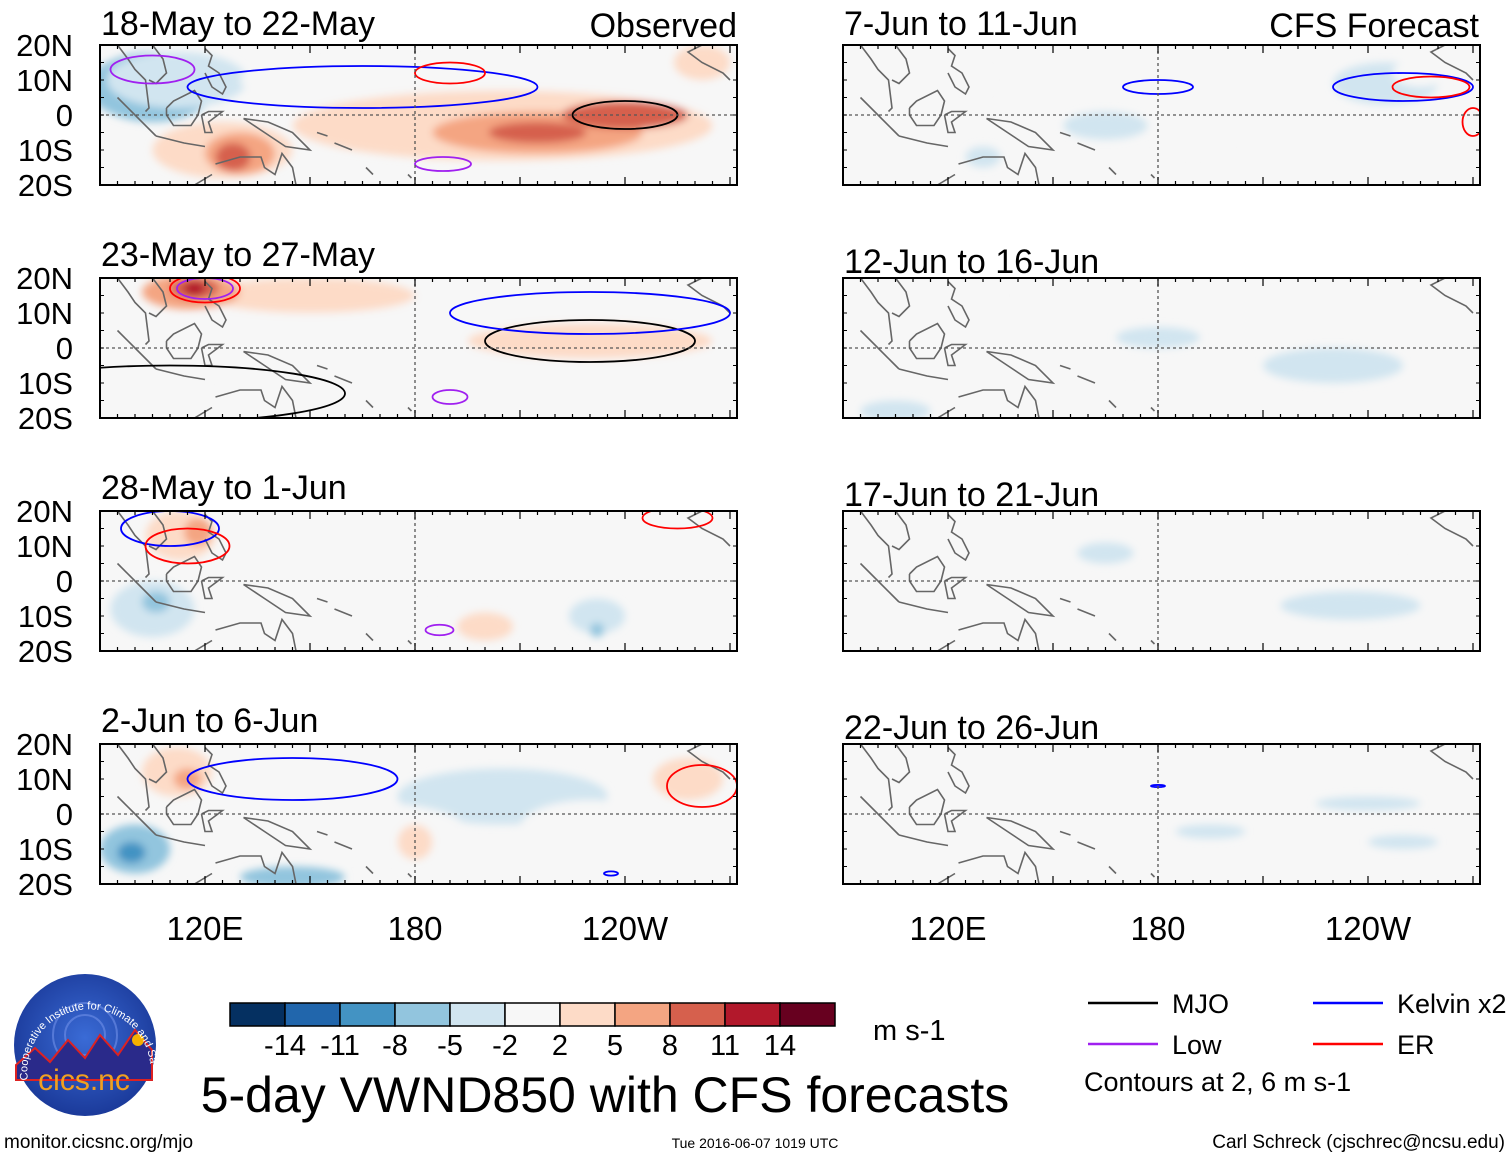 This screenshot has height=1158, width=1510. What do you see at coordinates (1374, 26) in the screenshot?
I see `cfs-forecast-label: CFS Forecast` at bounding box center [1374, 26].